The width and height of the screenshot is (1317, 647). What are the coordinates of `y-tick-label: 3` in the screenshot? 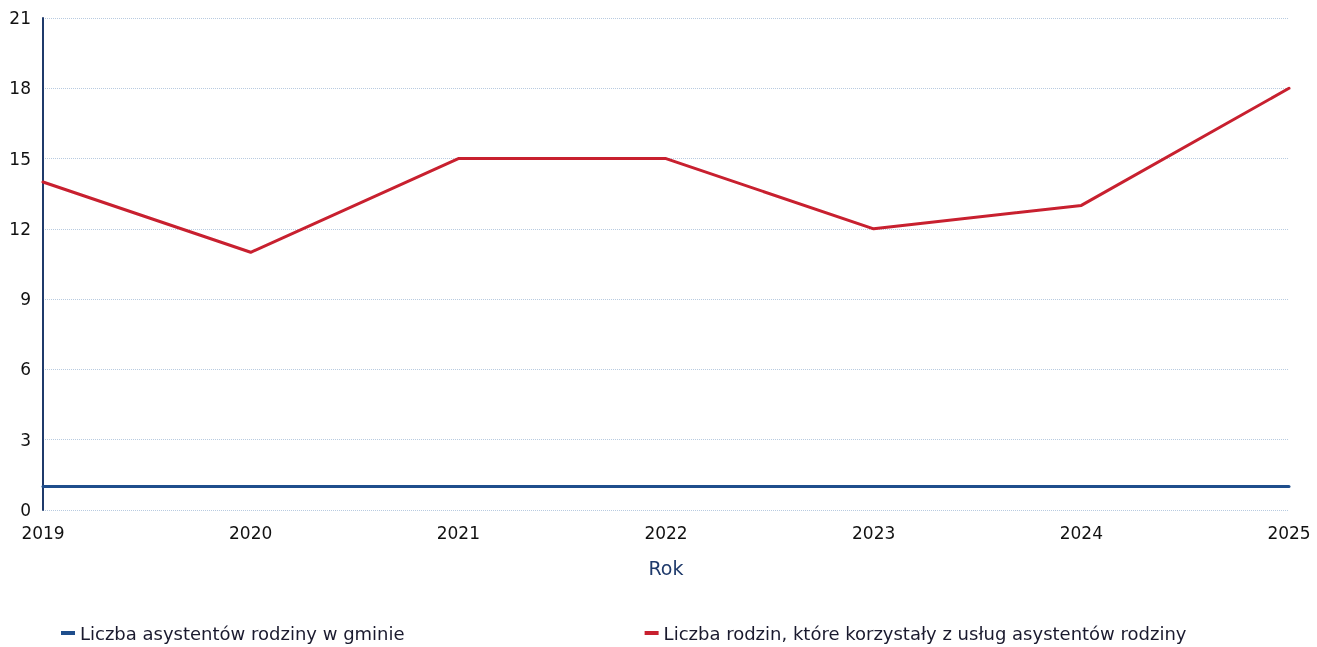 It's located at (25, 439).